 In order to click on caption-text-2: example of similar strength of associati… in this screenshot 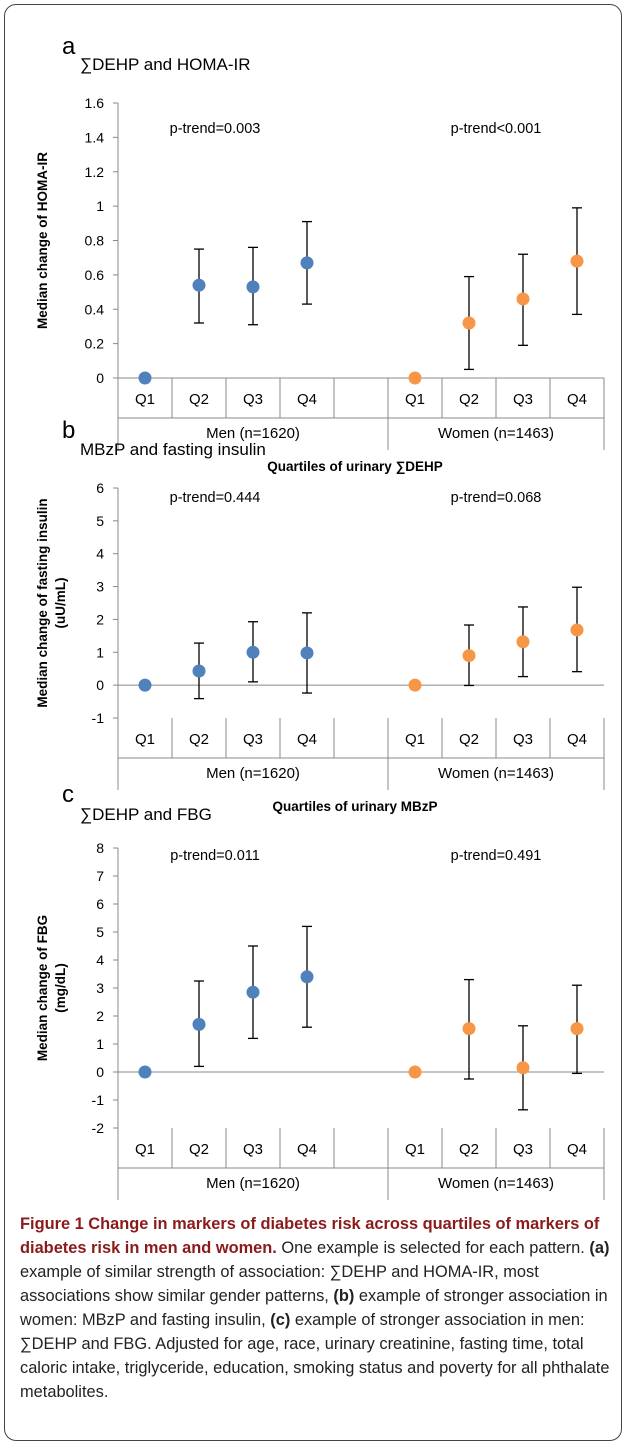, I will do `click(279, 1284)`.